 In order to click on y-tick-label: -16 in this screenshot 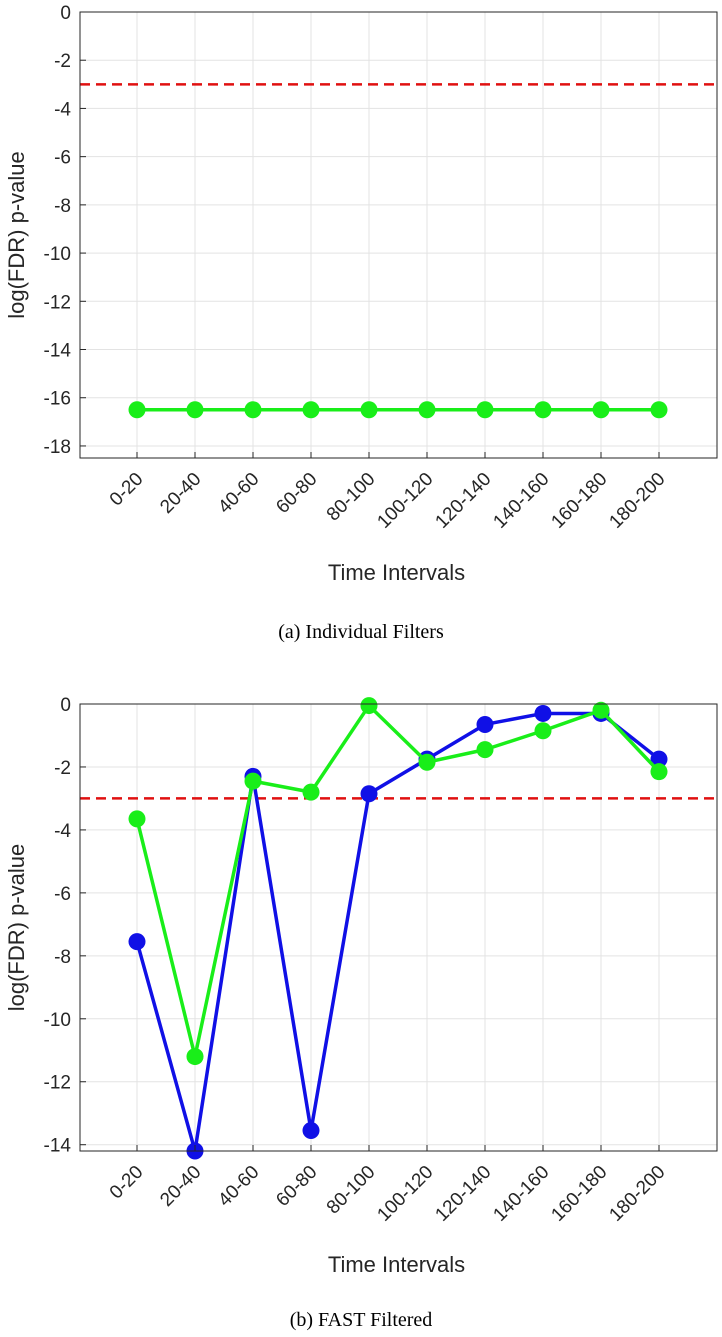, I will do `click(57, 399)`.